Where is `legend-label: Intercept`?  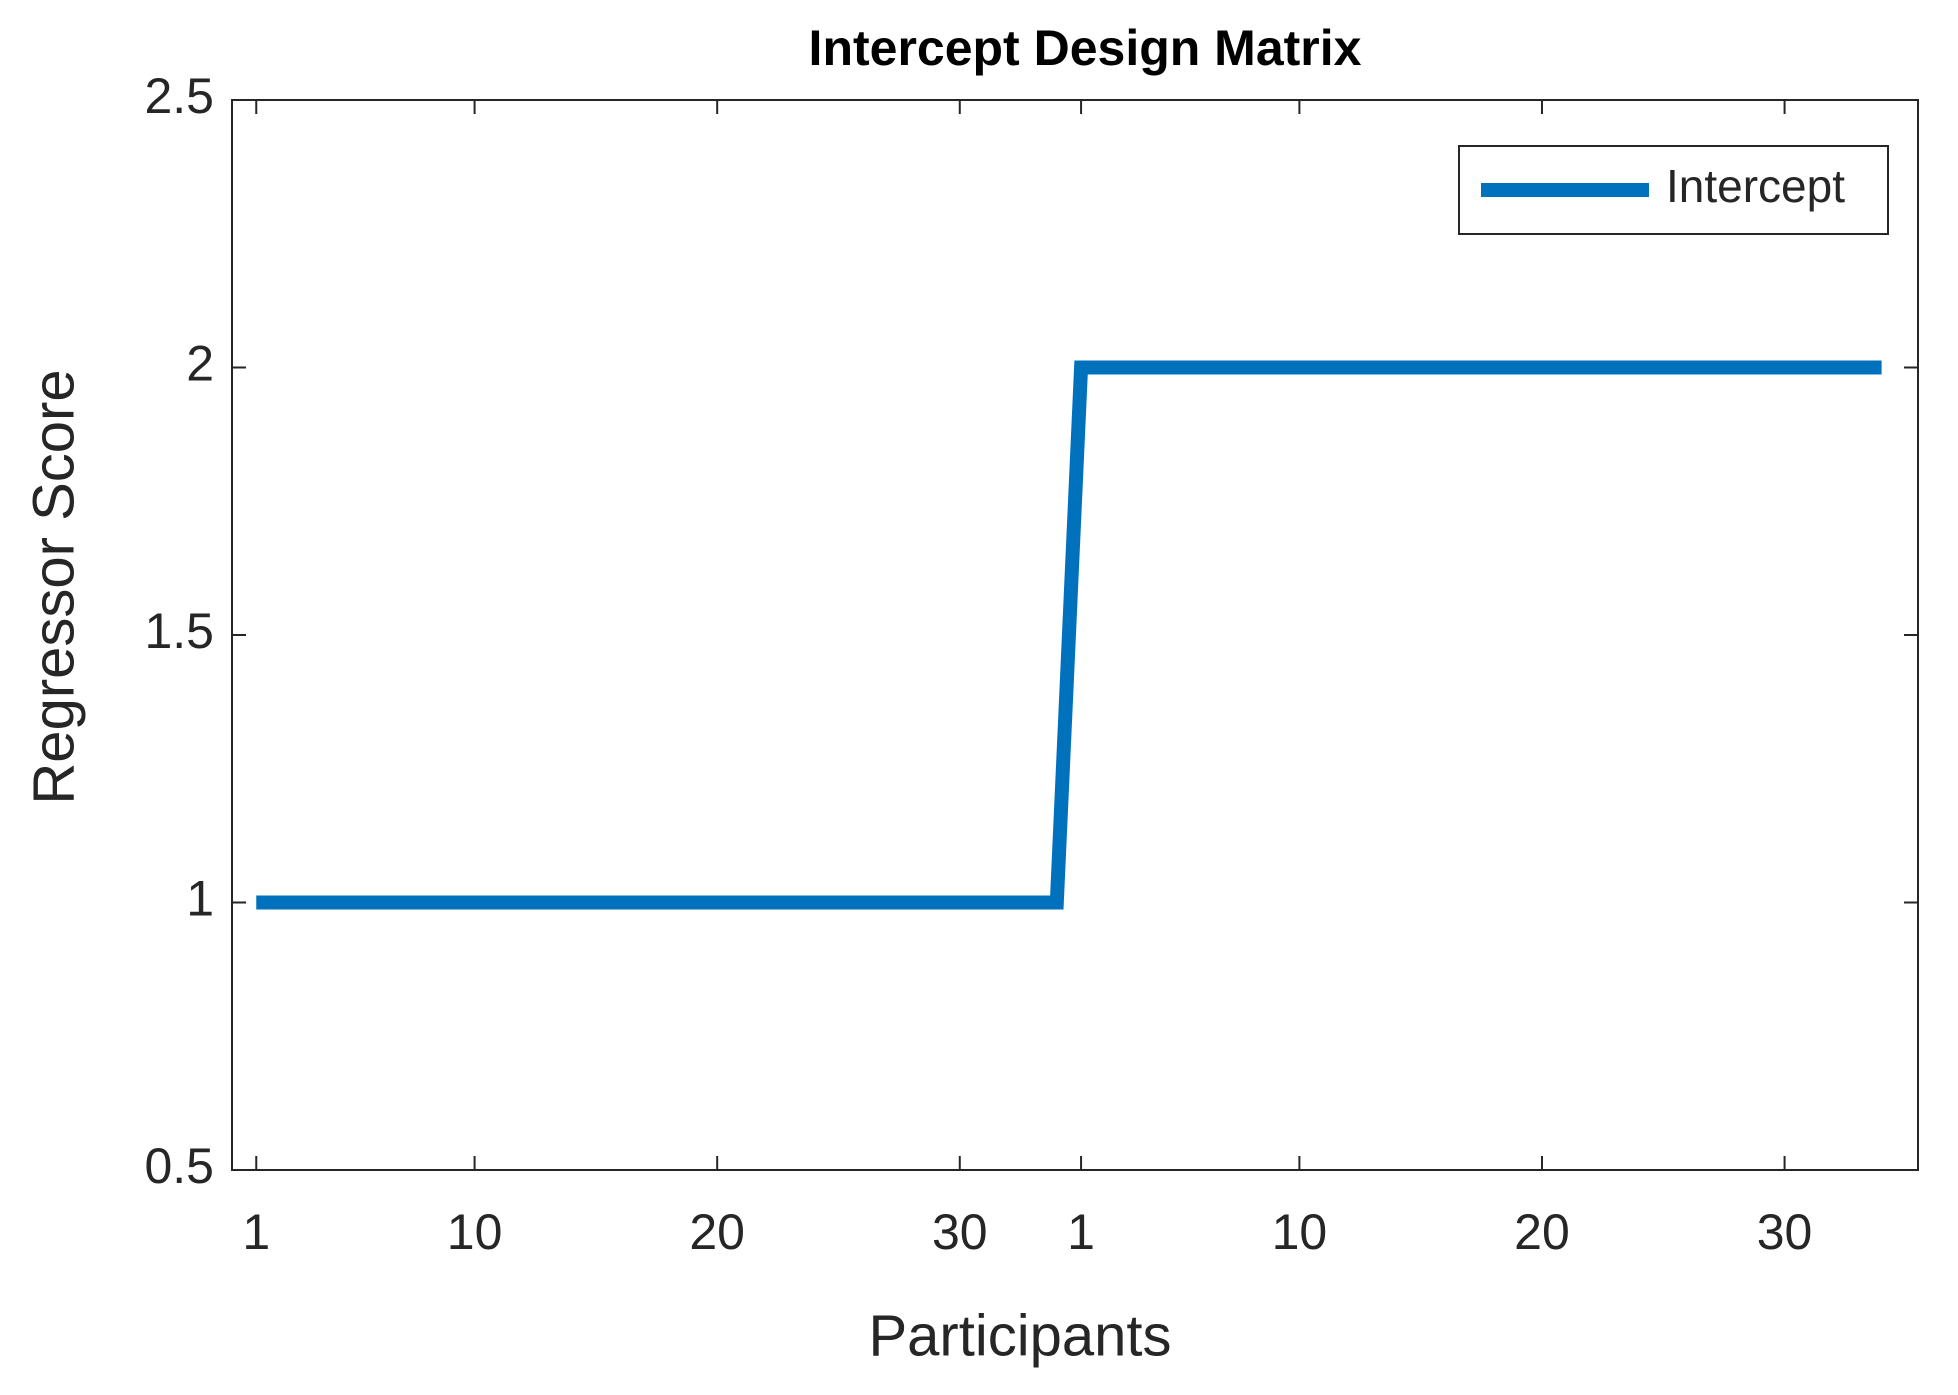 legend-label: Intercept is located at coordinates (1755, 186).